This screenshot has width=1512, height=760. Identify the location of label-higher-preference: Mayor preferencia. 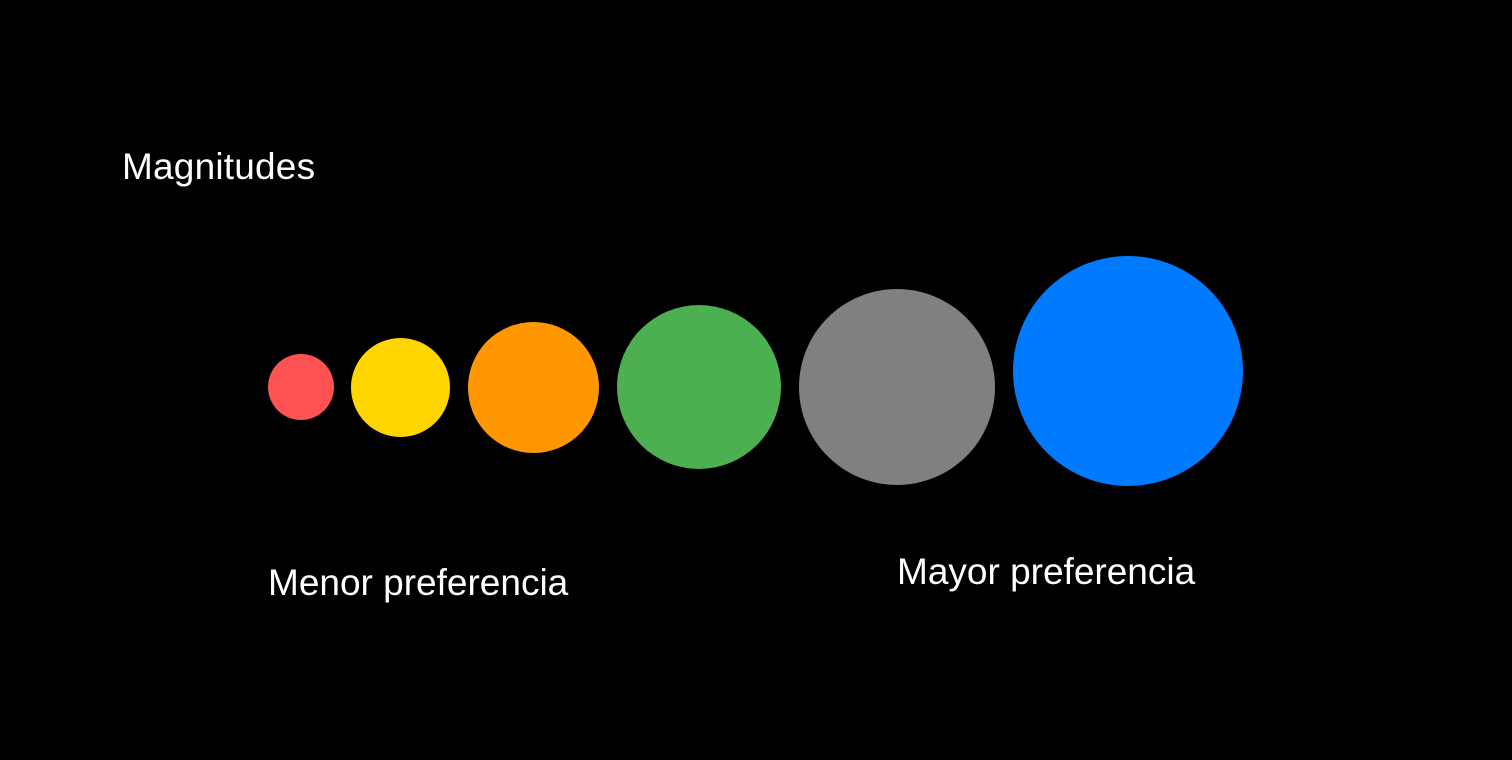
(1046, 571).